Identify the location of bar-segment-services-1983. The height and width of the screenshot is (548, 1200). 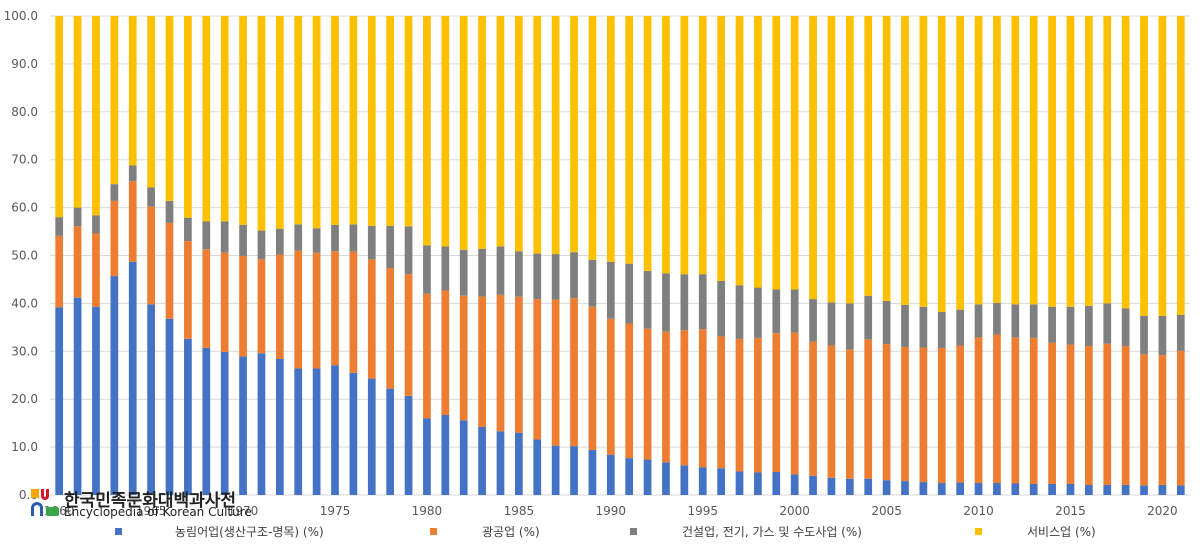
(482, 132).